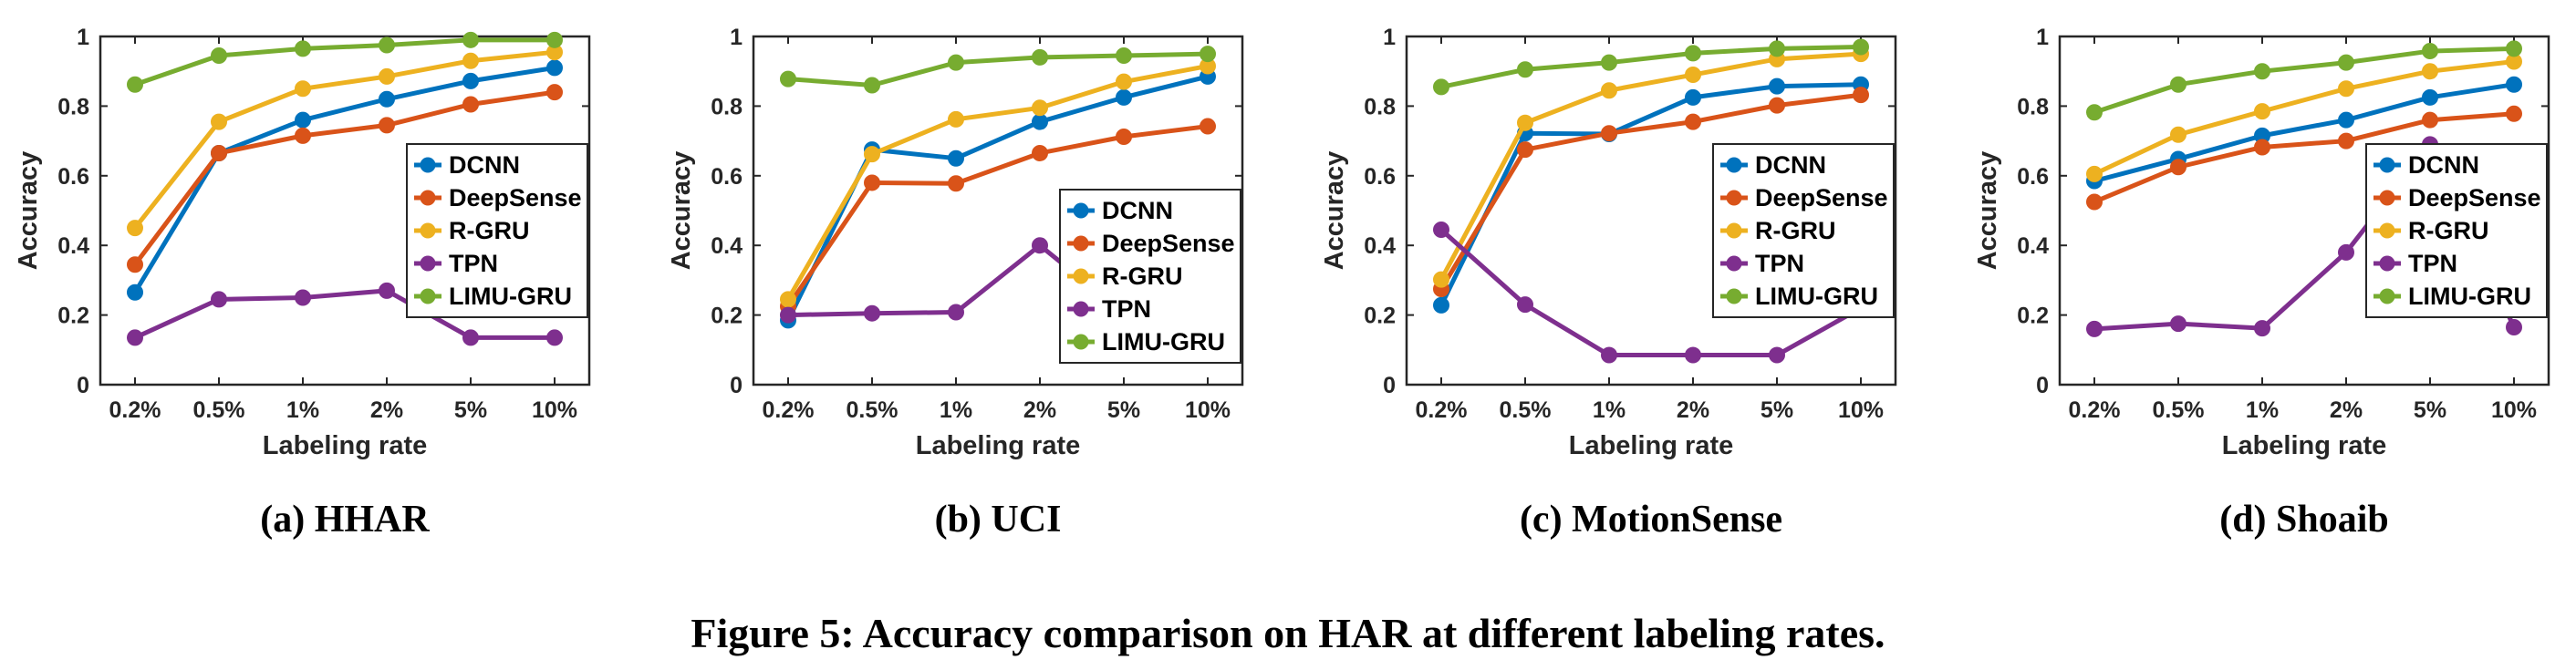 This screenshot has height=670, width=2576. What do you see at coordinates (1777, 410) in the screenshot?
I see `x-tick-label: 5%` at bounding box center [1777, 410].